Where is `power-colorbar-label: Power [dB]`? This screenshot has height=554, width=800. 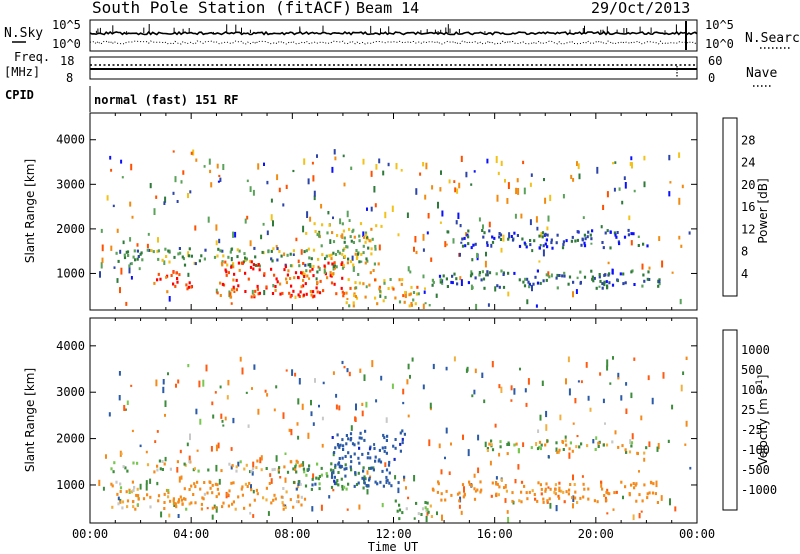
power-colorbar-label: Power [dB] is located at coordinates (763, 210).